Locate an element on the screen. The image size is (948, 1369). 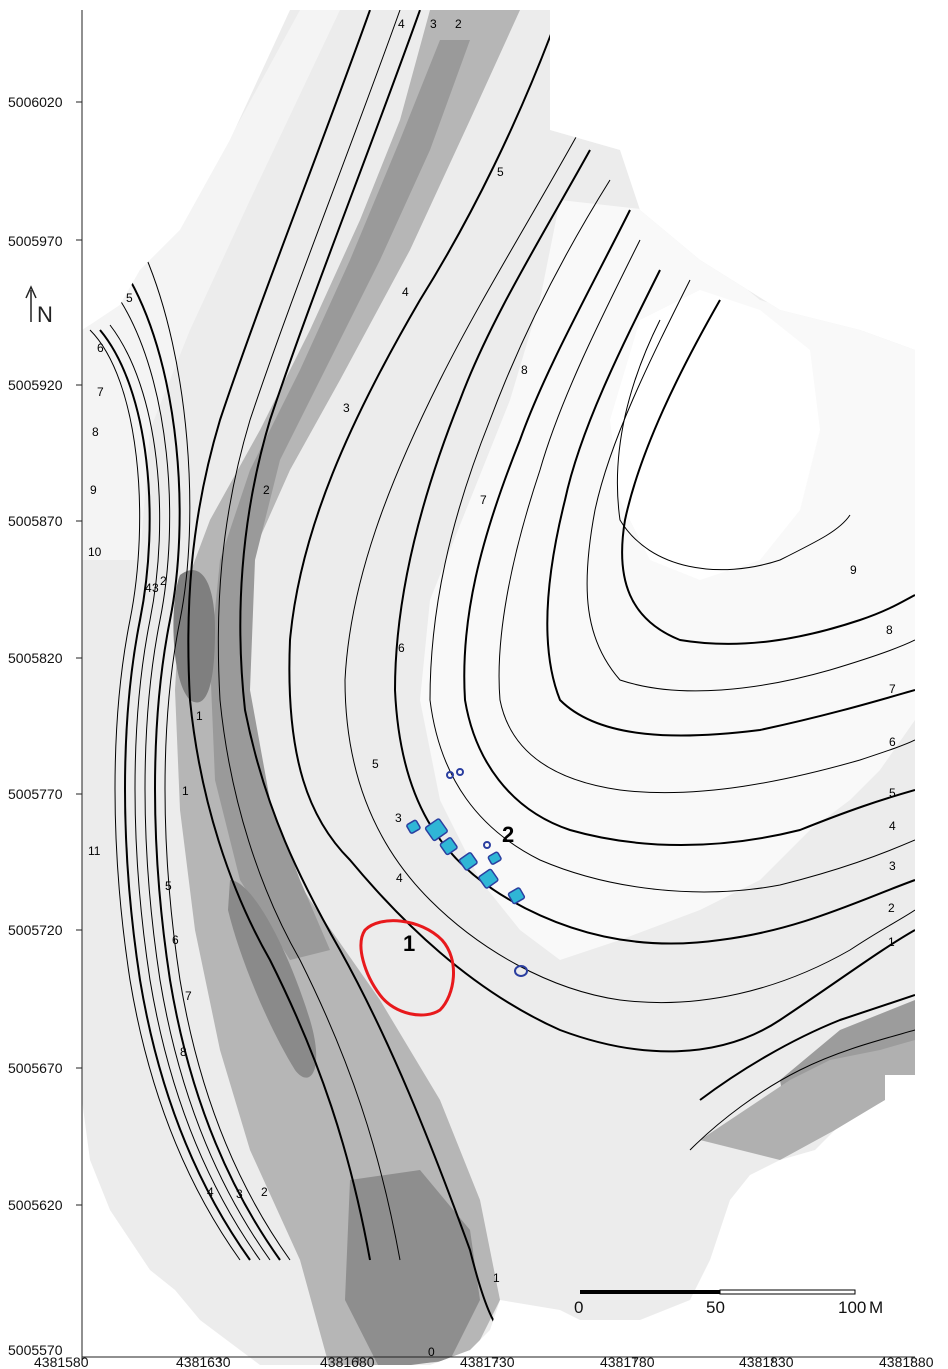
relief-dark-oval is located at coordinates (194, 636).